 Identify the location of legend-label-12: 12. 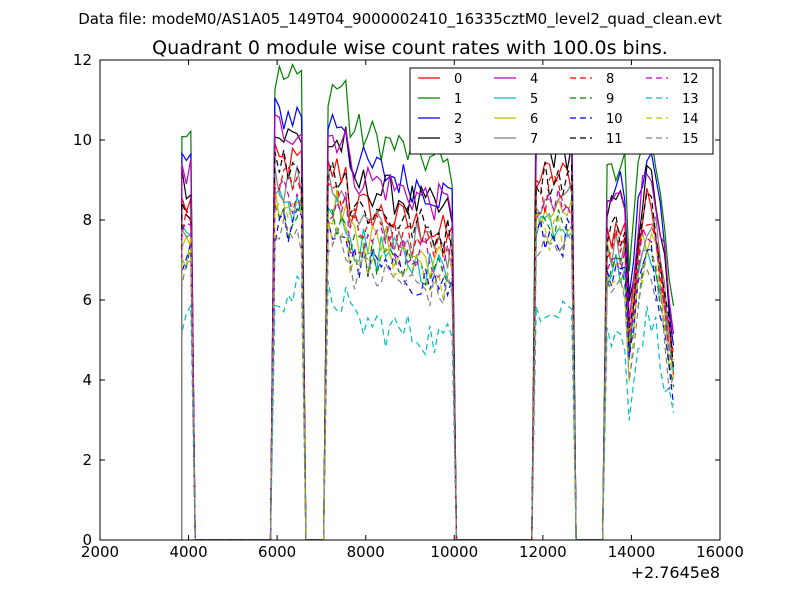
(690, 79).